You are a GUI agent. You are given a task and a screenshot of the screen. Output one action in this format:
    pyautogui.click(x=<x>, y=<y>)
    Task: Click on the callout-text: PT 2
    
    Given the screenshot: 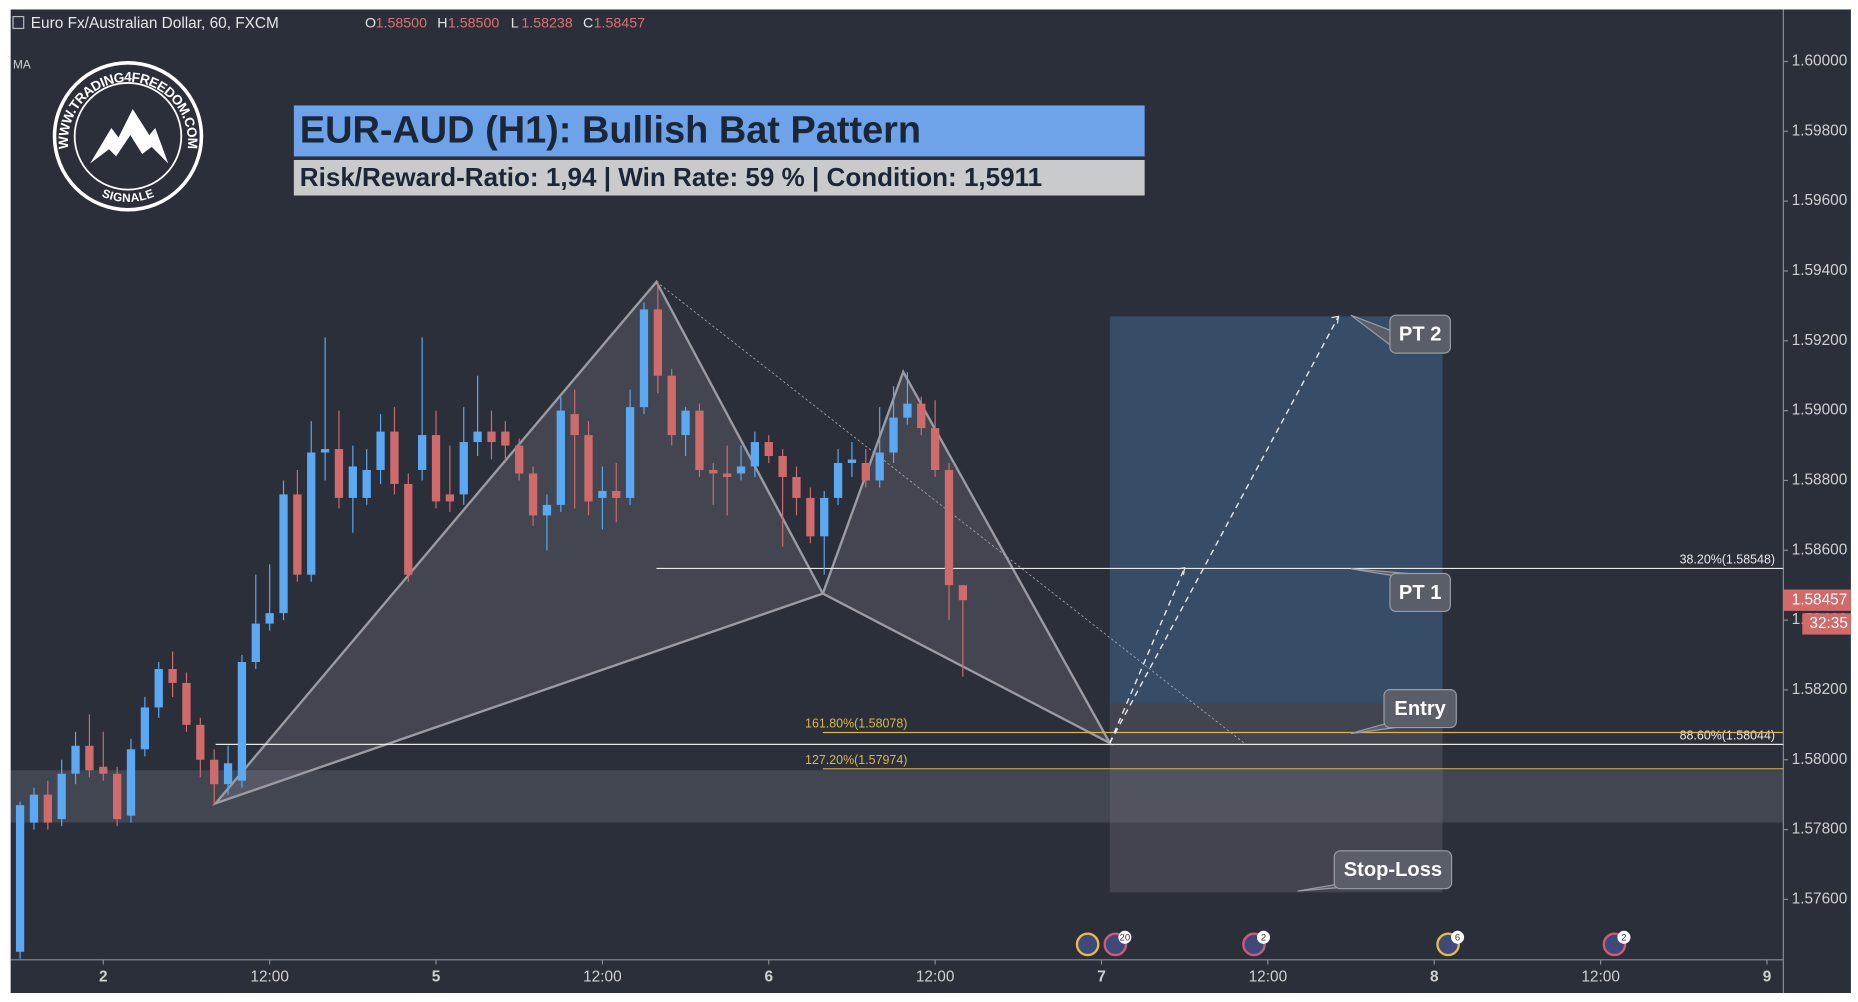 What is the action you would take?
    pyautogui.click(x=1420, y=335)
    